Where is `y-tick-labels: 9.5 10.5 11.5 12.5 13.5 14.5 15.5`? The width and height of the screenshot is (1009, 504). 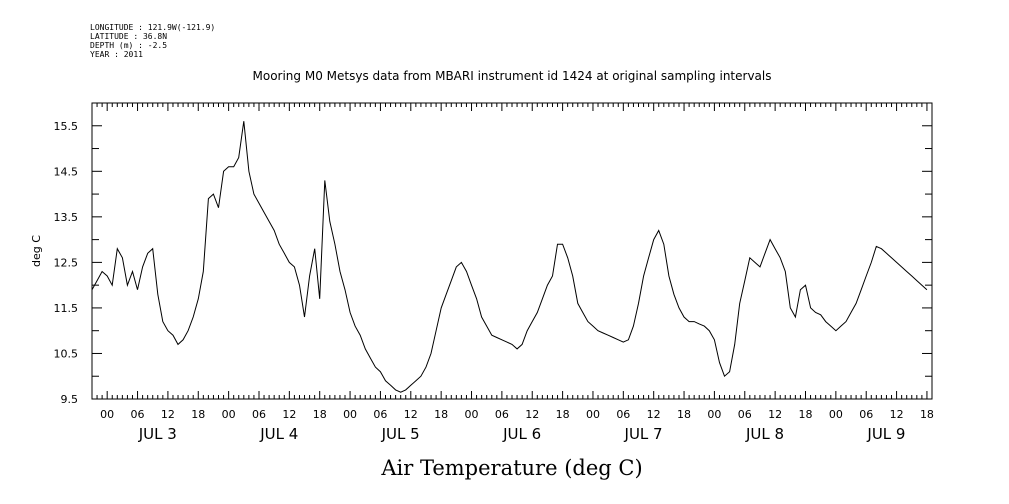 y-tick-labels: 9.5 10.5 11.5 12.5 13.5 14.5 15.5 is located at coordinates (66, 263).